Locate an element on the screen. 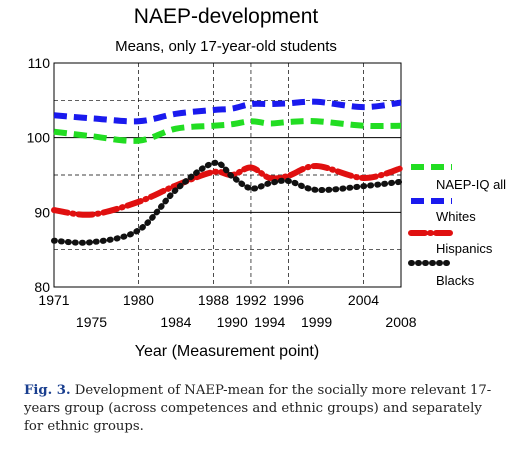 This screenshot has width=523, height=449. legend-label: Blacks is located at coordinates (455, 280).